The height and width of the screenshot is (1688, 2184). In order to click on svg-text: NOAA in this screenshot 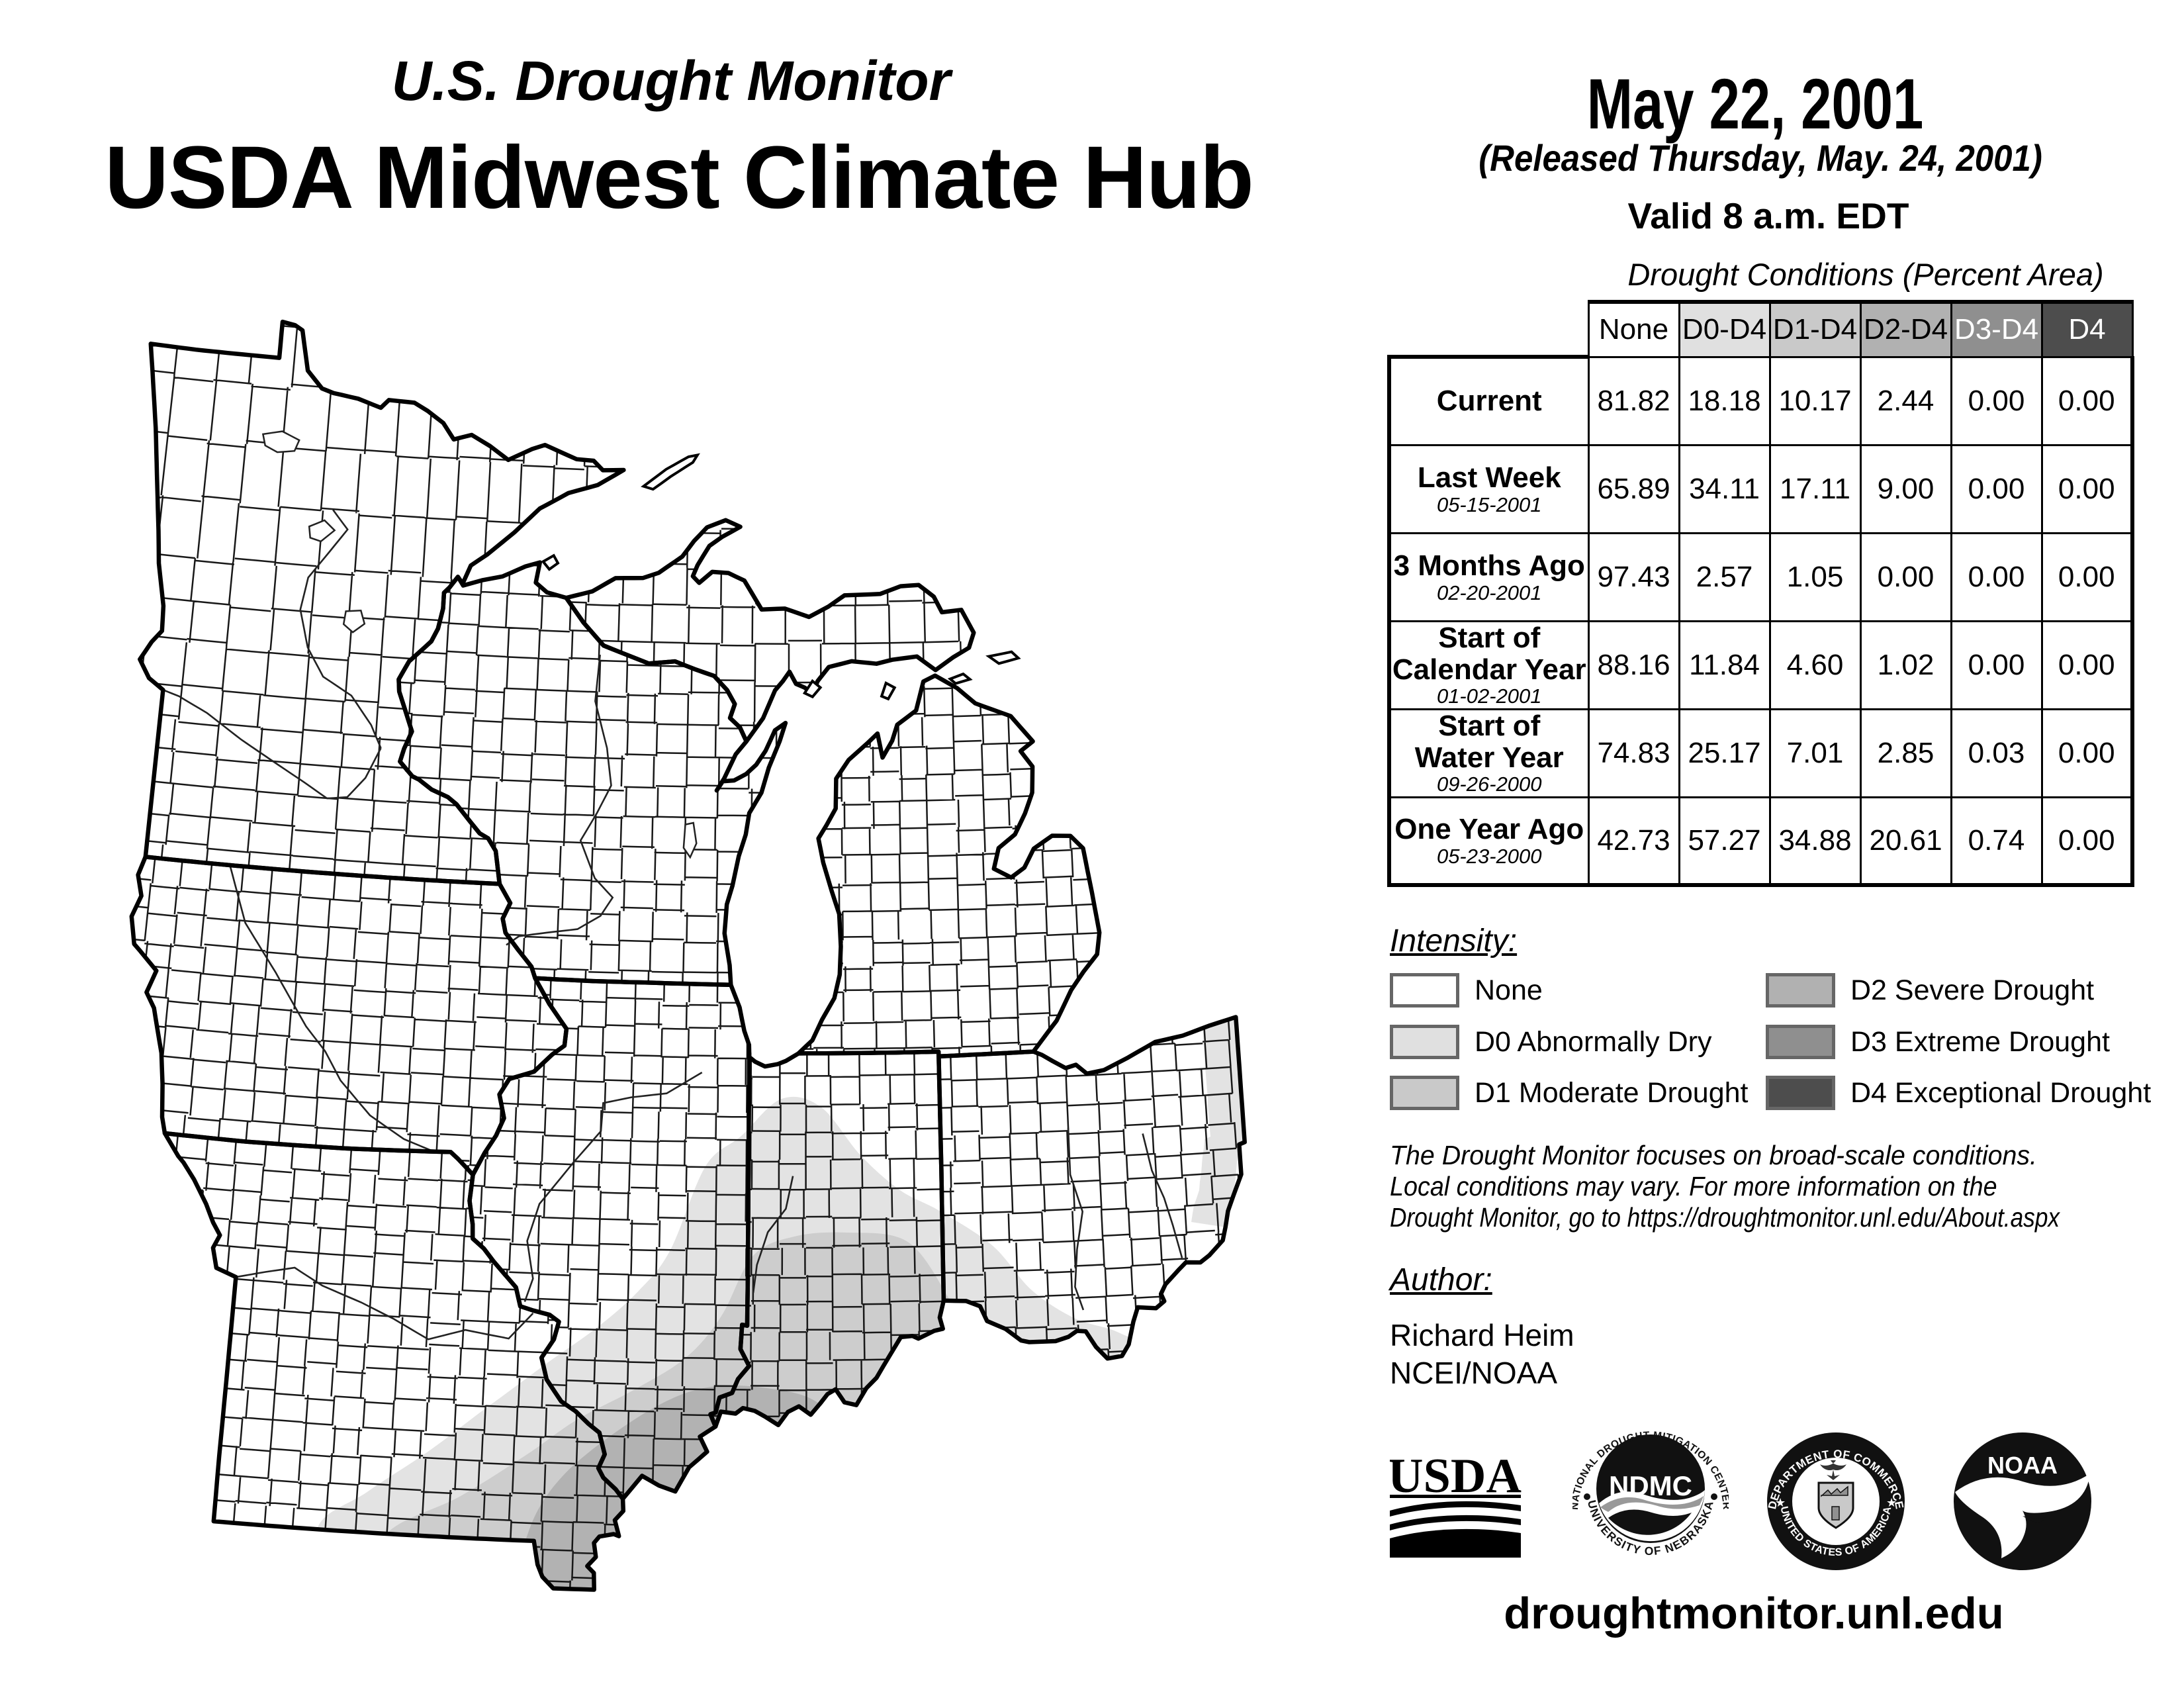, I will do `click(2022, 1465)`.